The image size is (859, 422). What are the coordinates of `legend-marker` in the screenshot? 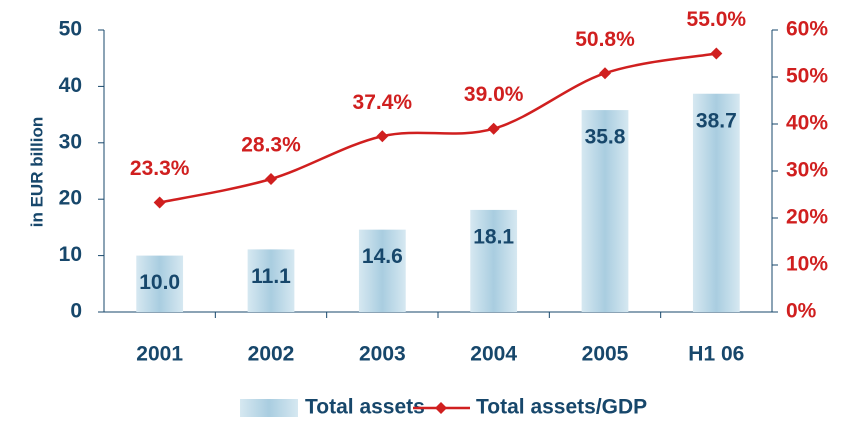 It's located at (441, 408).